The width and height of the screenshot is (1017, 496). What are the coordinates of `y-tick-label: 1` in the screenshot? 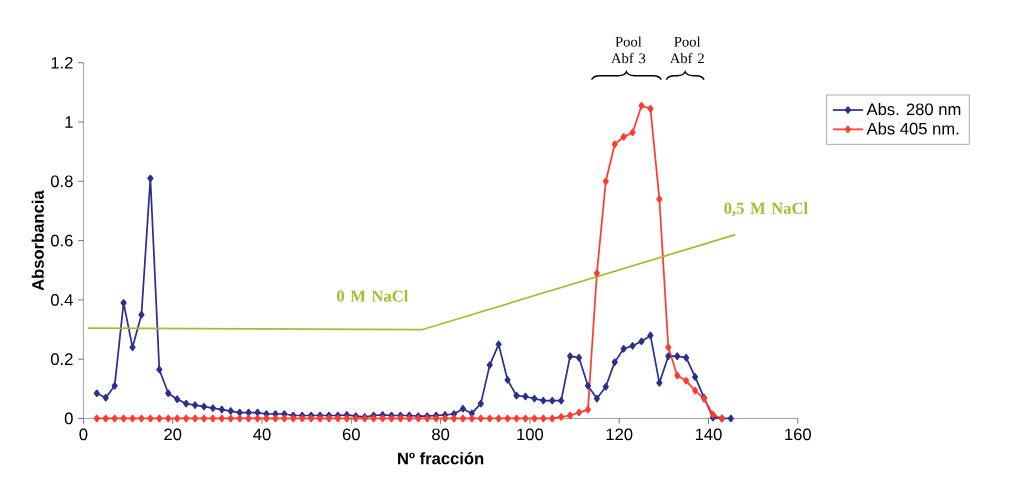 It's located at (69, 122).